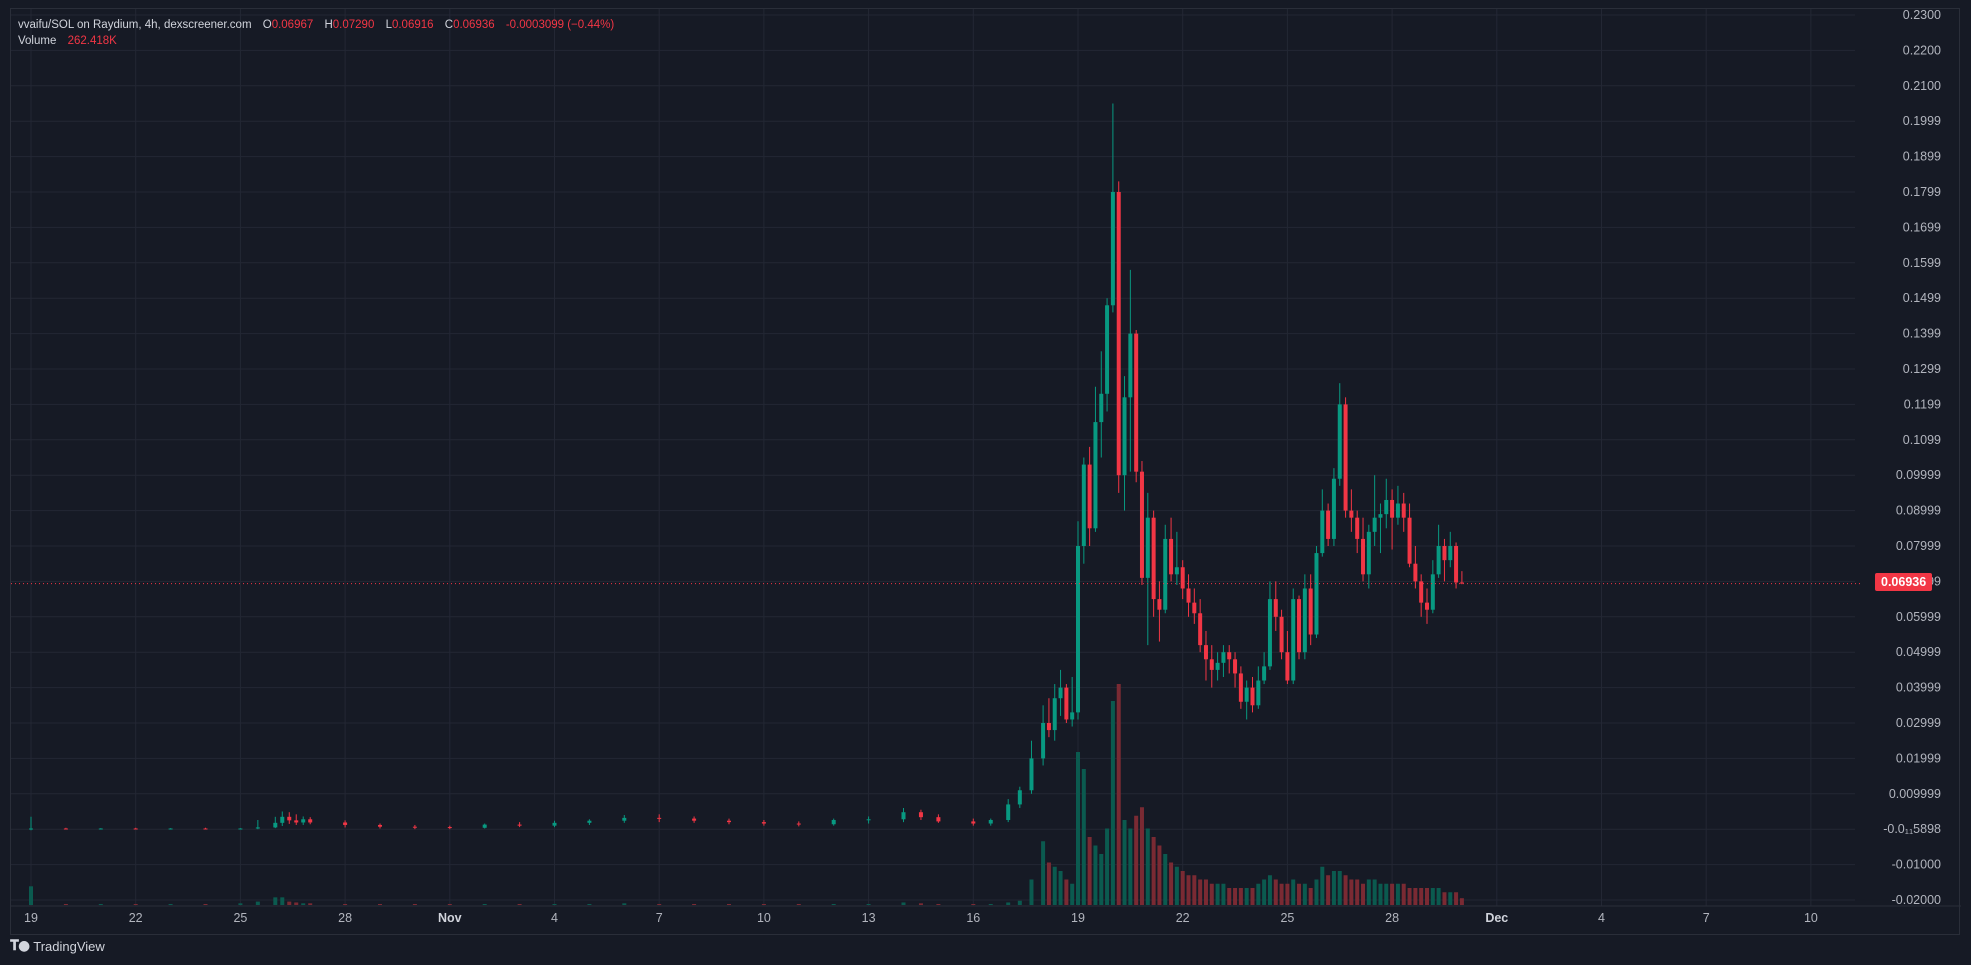 The height and width of the screenshot is (965, 1971). Describe the element at coordinates (1706, 918) in the screenshot. I see `x-tick-label: 7` at that location.